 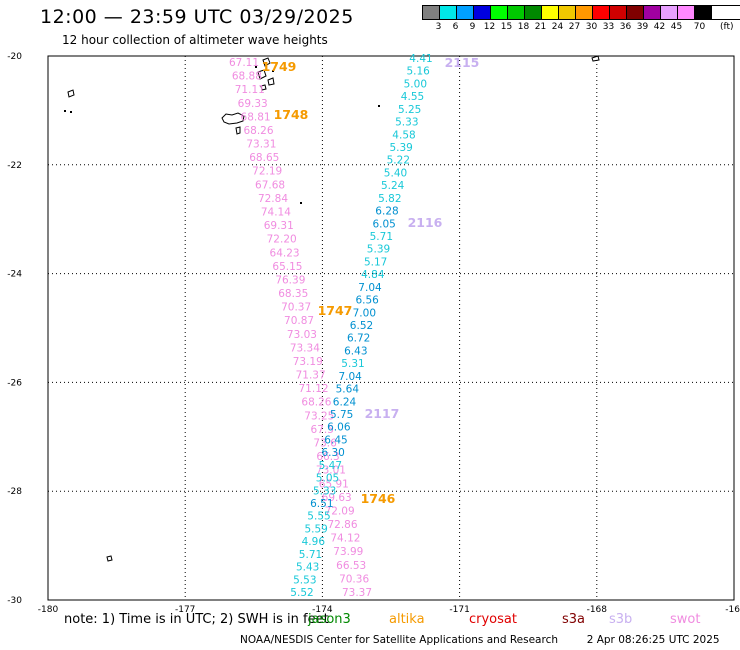 I want to click on wave-height-value: 73.6, so click(x=325, y=444).